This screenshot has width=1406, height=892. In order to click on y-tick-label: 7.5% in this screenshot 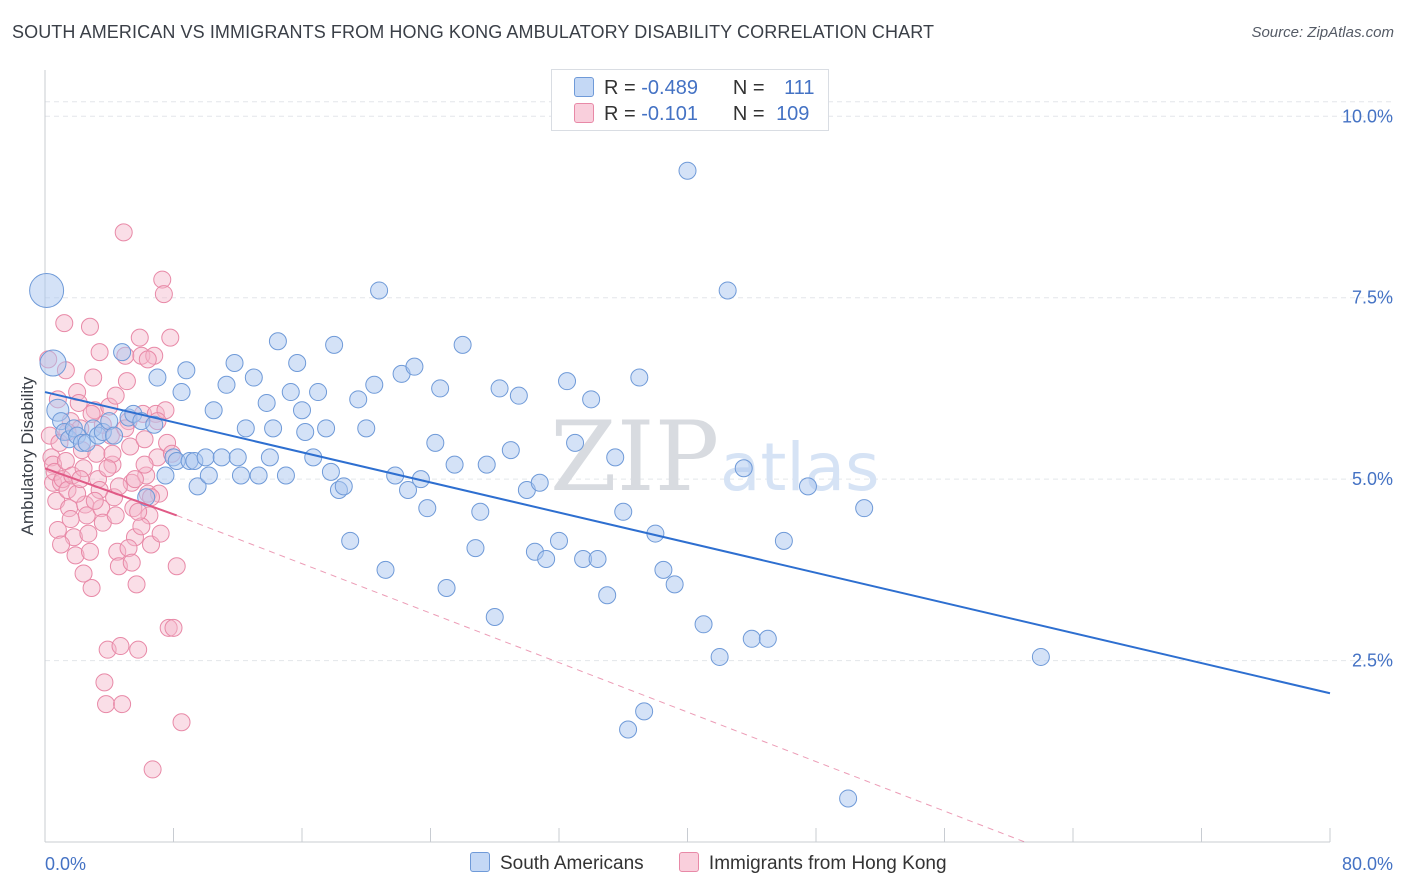, I will do `click(1372, 298)`.